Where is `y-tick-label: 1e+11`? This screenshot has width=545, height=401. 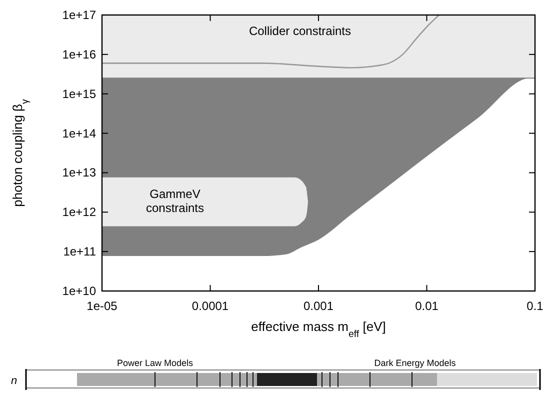
y-tick-label: 1e+11 is located at coordinates (79, 251).